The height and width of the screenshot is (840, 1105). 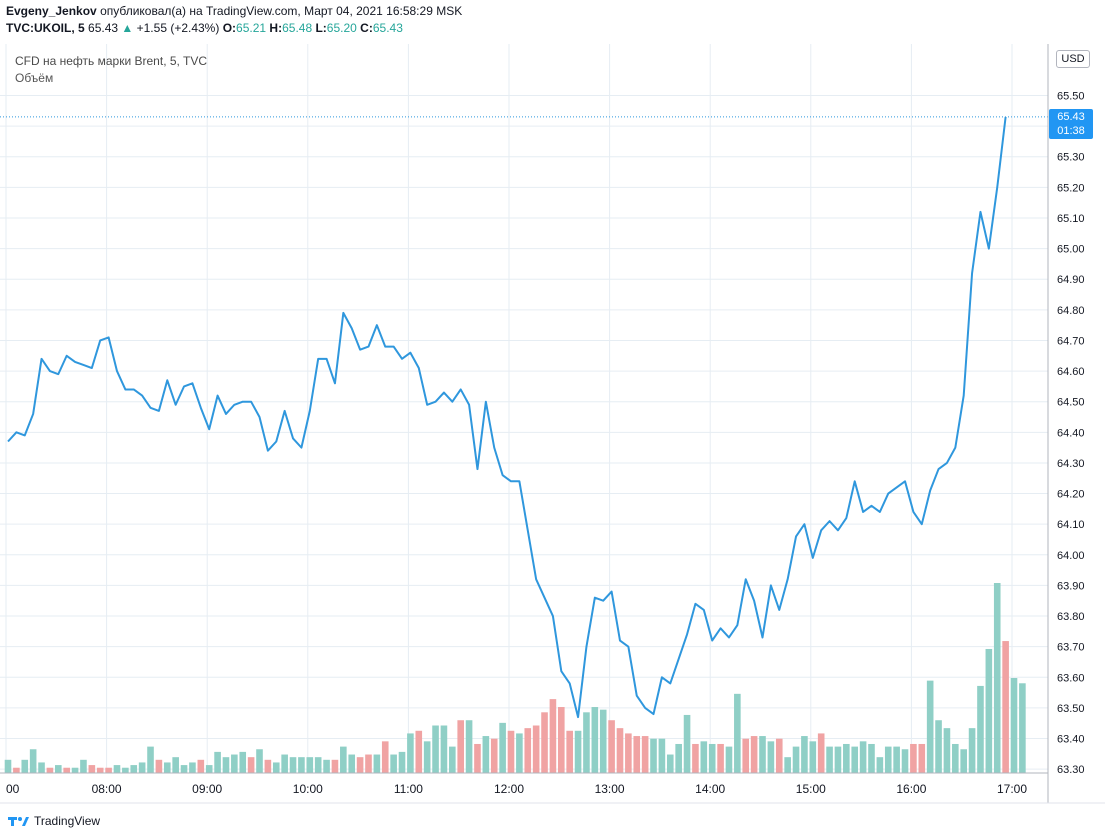 What do you see at coordinates (45, 28) in the screenshot?
I see `symbol-name: TVC:UKOIL, 5` at bounding box center [45, 28].